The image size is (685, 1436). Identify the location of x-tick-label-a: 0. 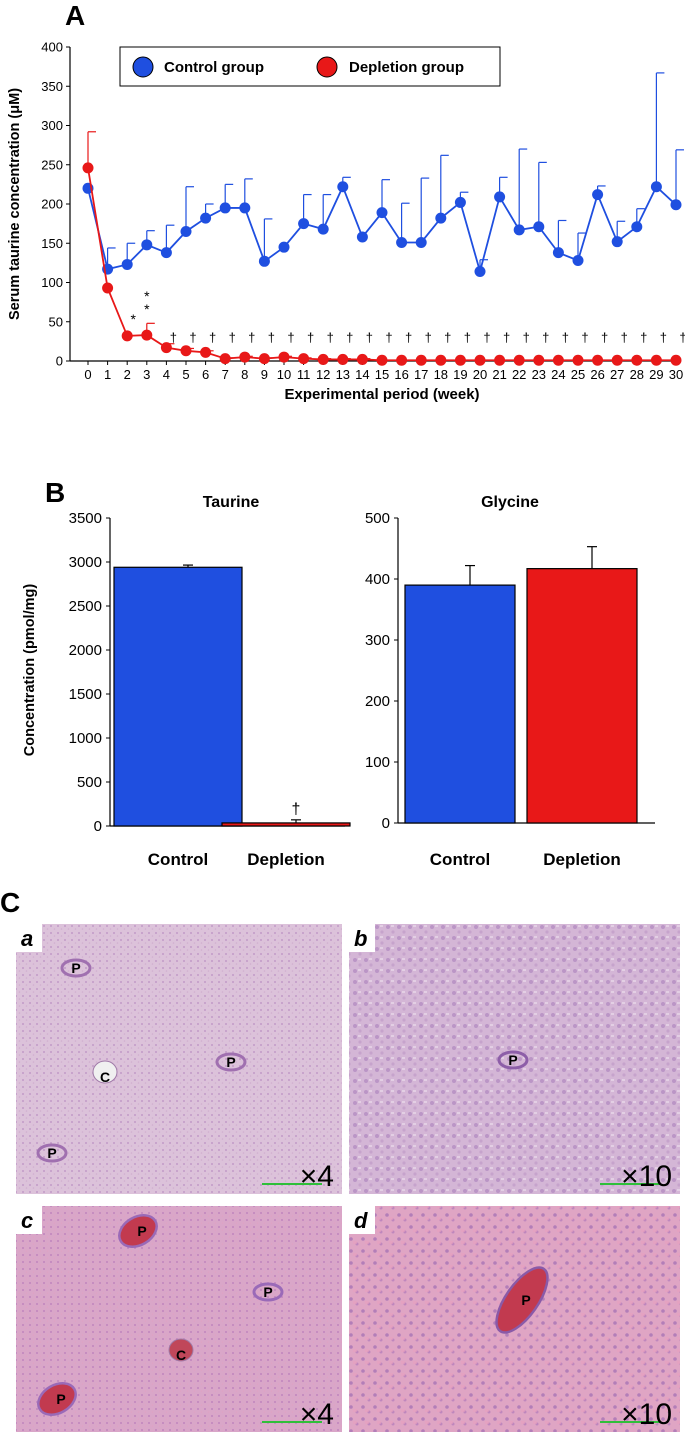
(87, 374).